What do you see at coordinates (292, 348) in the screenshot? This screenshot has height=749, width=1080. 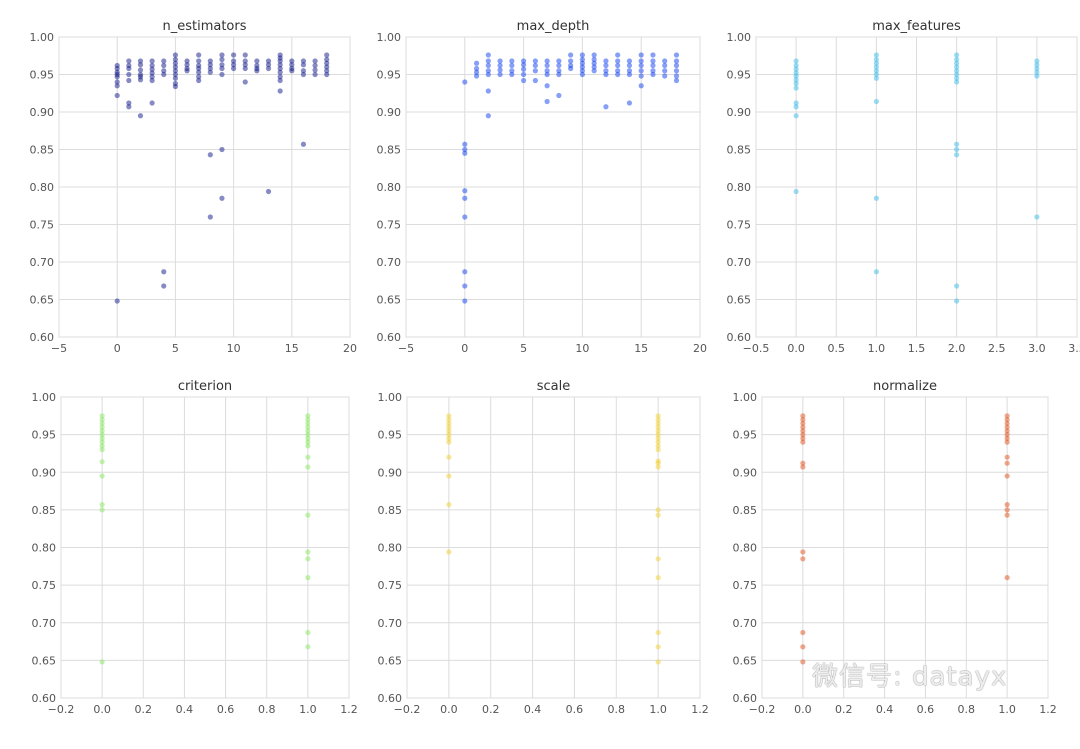 I see `x-tick-label: 15` at bounding box center [292, 348].